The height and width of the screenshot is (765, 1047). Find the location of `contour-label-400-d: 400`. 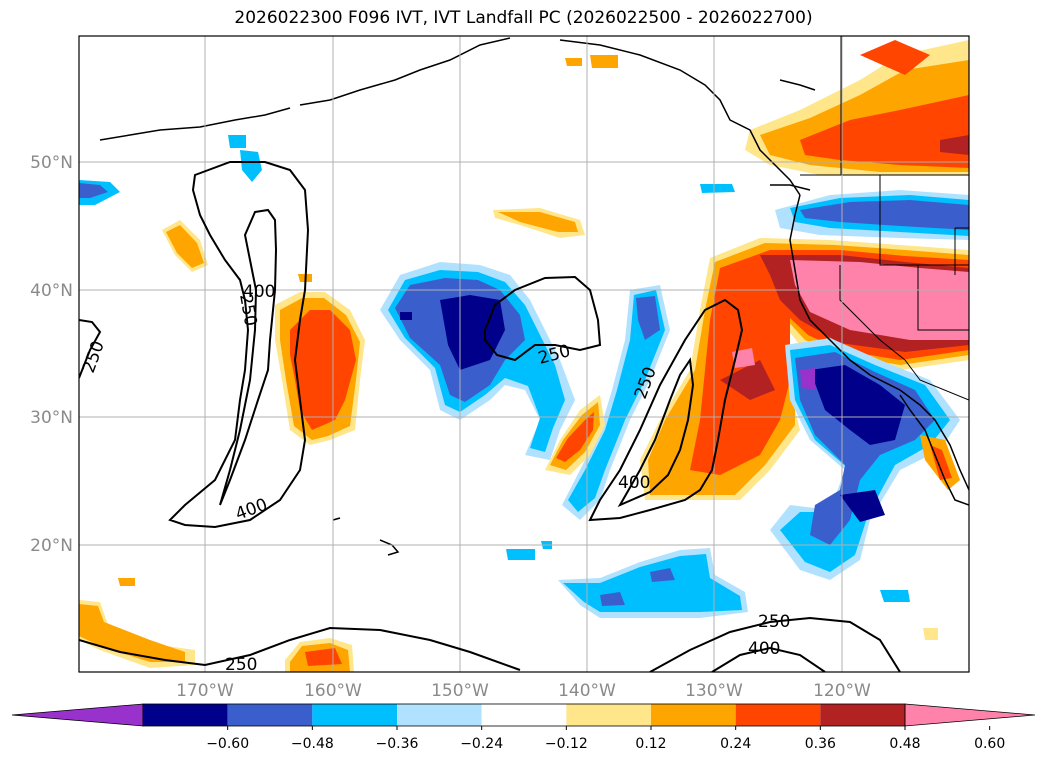

contour-label-400-d: 400 is located at coordinates (764, 649).